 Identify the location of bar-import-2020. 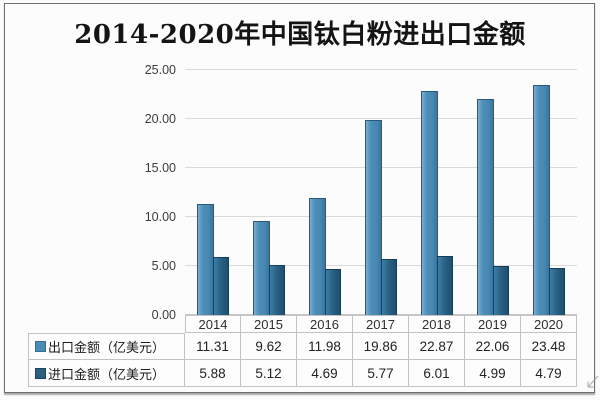
(557, 291).